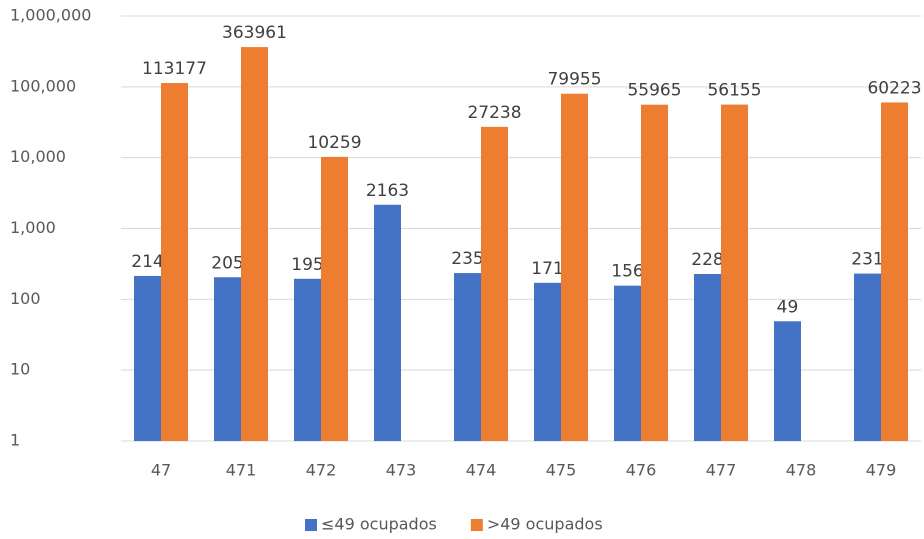 Image resolution: width=924 pixels, height=539 pixels. What do you see at coordinates (788, 307) in the screenshot?
I see `data-label: 49` at bounding box center [788, 307].